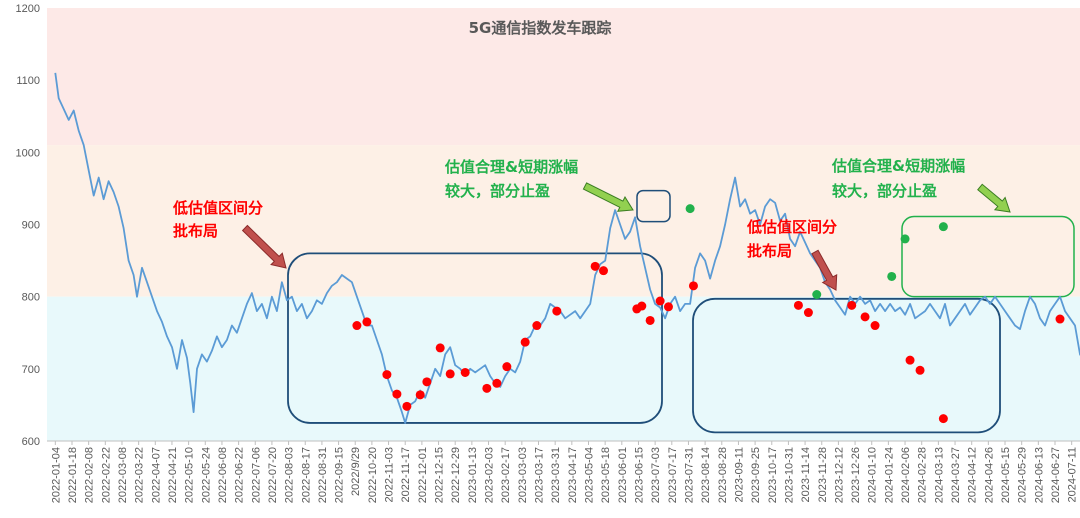  What do you see at coordinates (290, 475) in the screenshot?
I see `x-tick-label: 2022-08-03` at bounding box center [290, 475].